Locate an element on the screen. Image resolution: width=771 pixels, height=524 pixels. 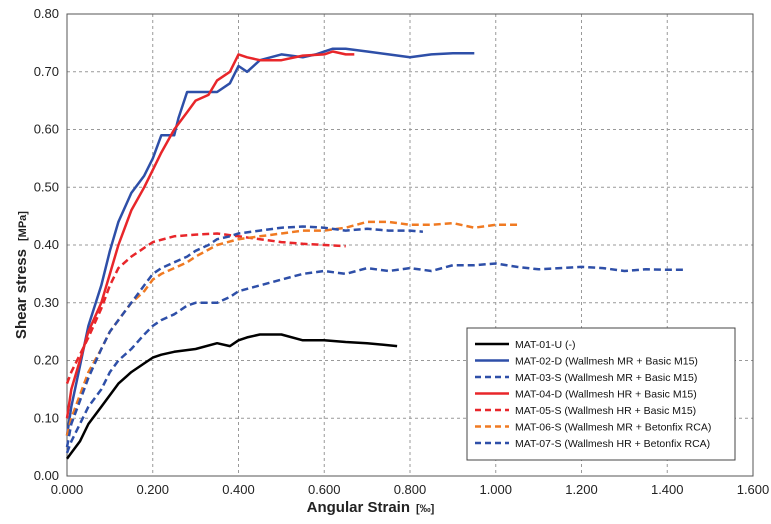
y-tick-label: 0.40 is located at coordinates (46, 244).